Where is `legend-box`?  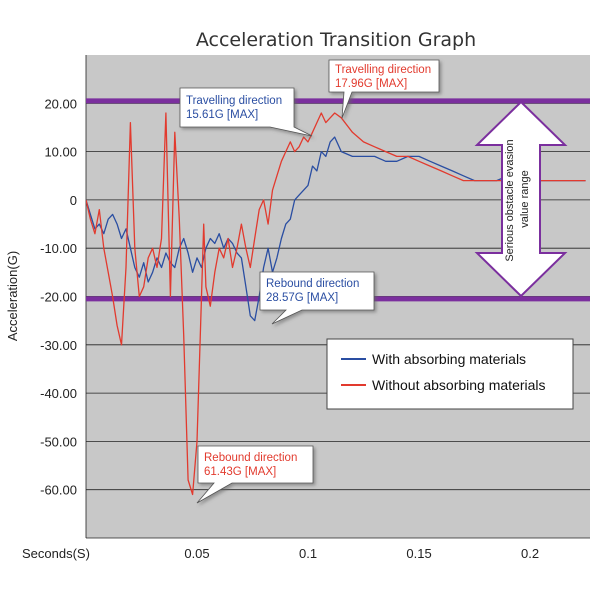 legend-box is located at coordinates (450, 374).